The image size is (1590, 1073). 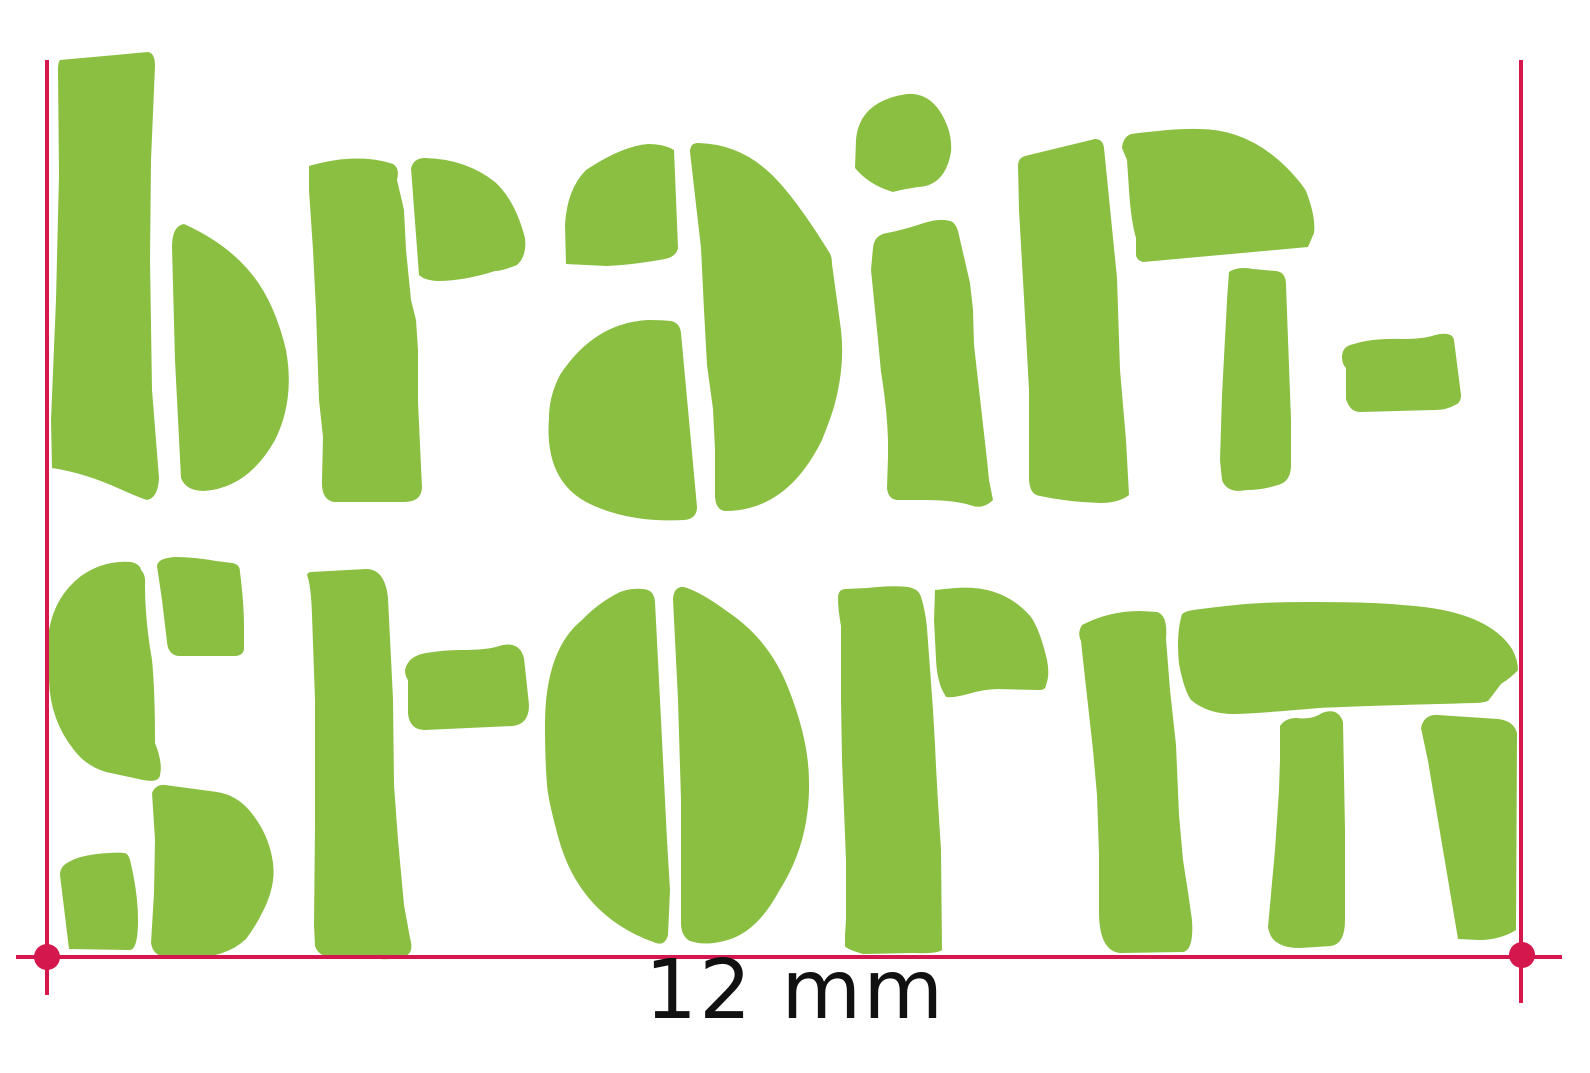 What do you see at coordinates (622, 420) in the screenshot?
I see `letter-a-bowl` at bounding box center [622, 420].